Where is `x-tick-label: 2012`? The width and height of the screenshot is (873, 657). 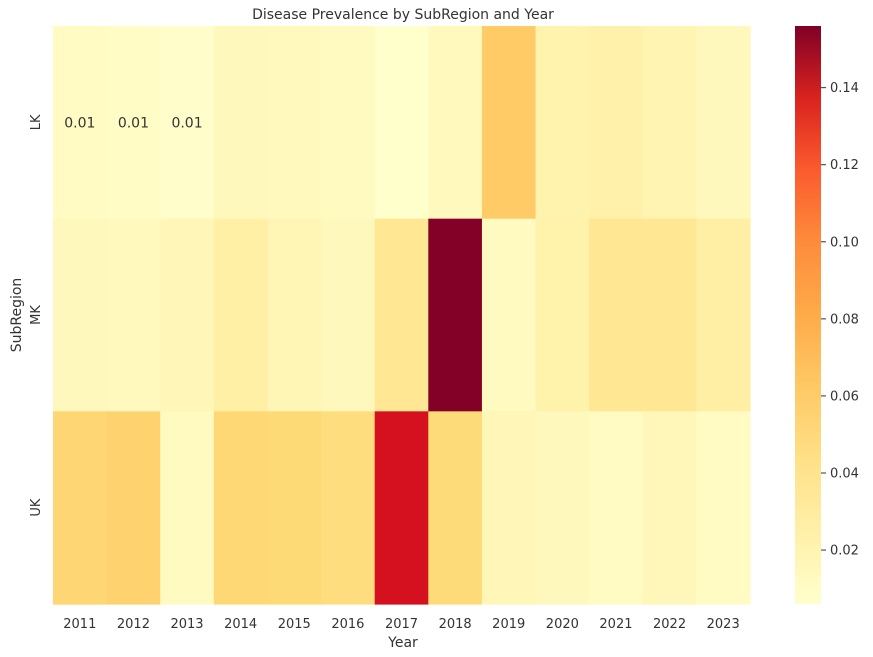
x-tick-label: 2012 is located at coordinates (133, 624).